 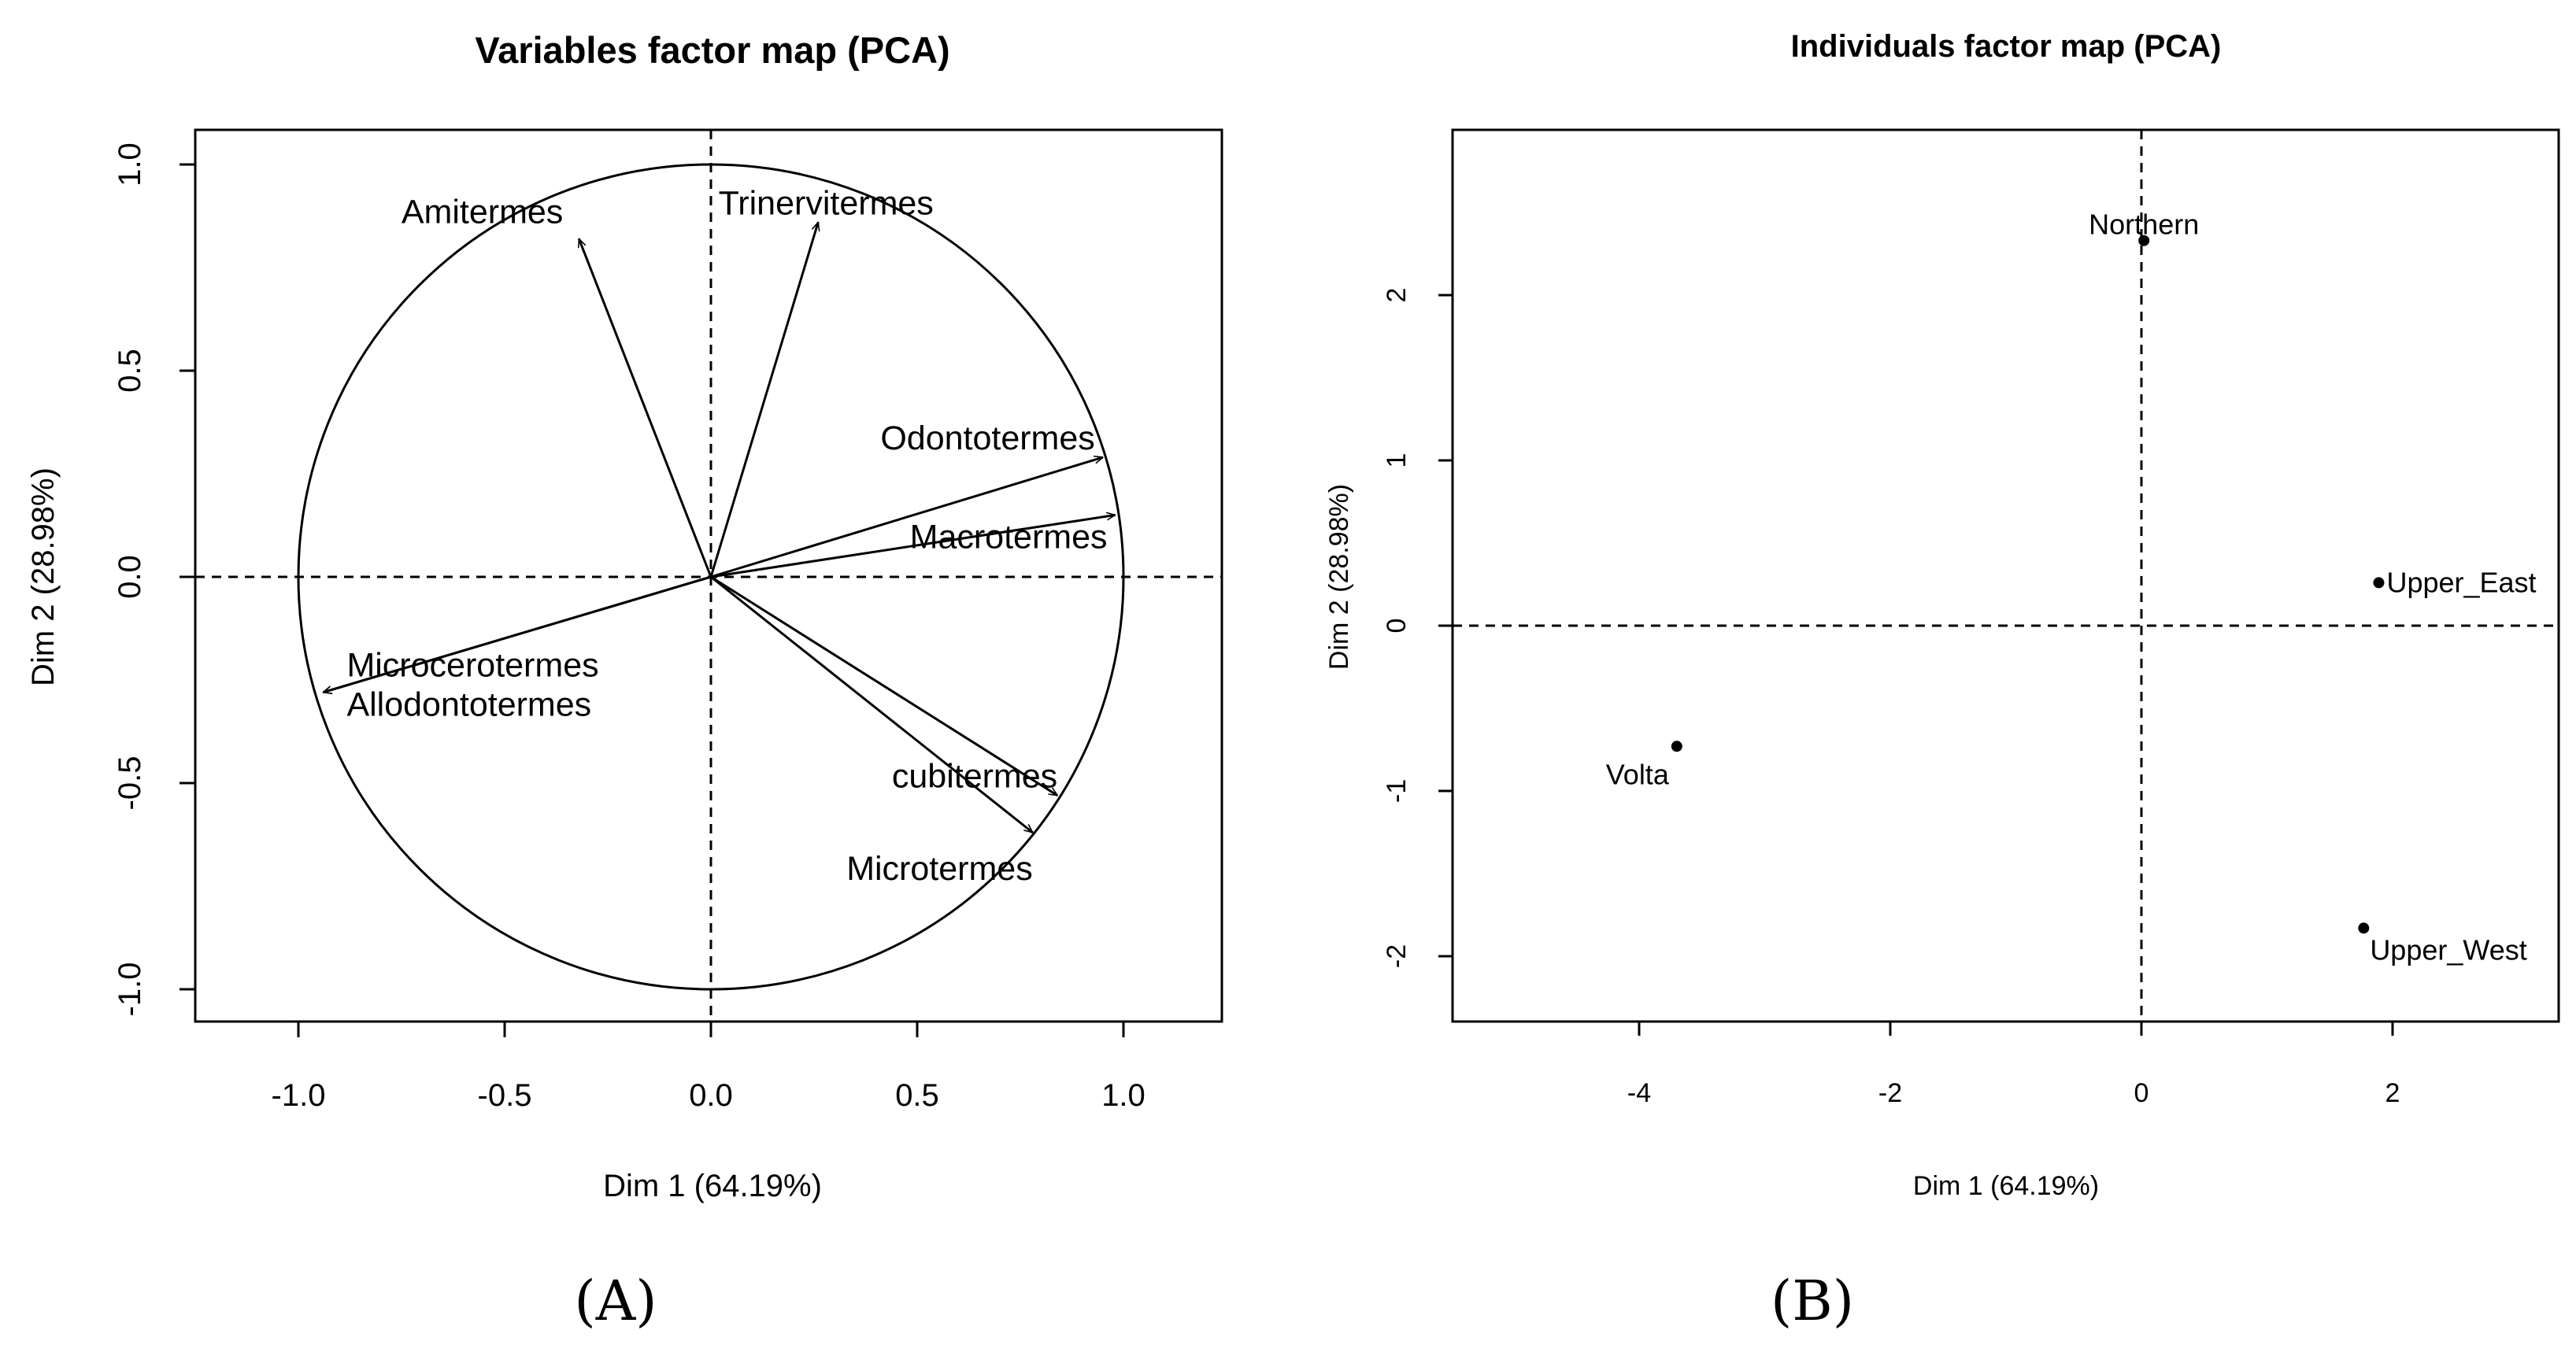 I want to click on x-tick-label: -4, so click(x=1639, y=1093).